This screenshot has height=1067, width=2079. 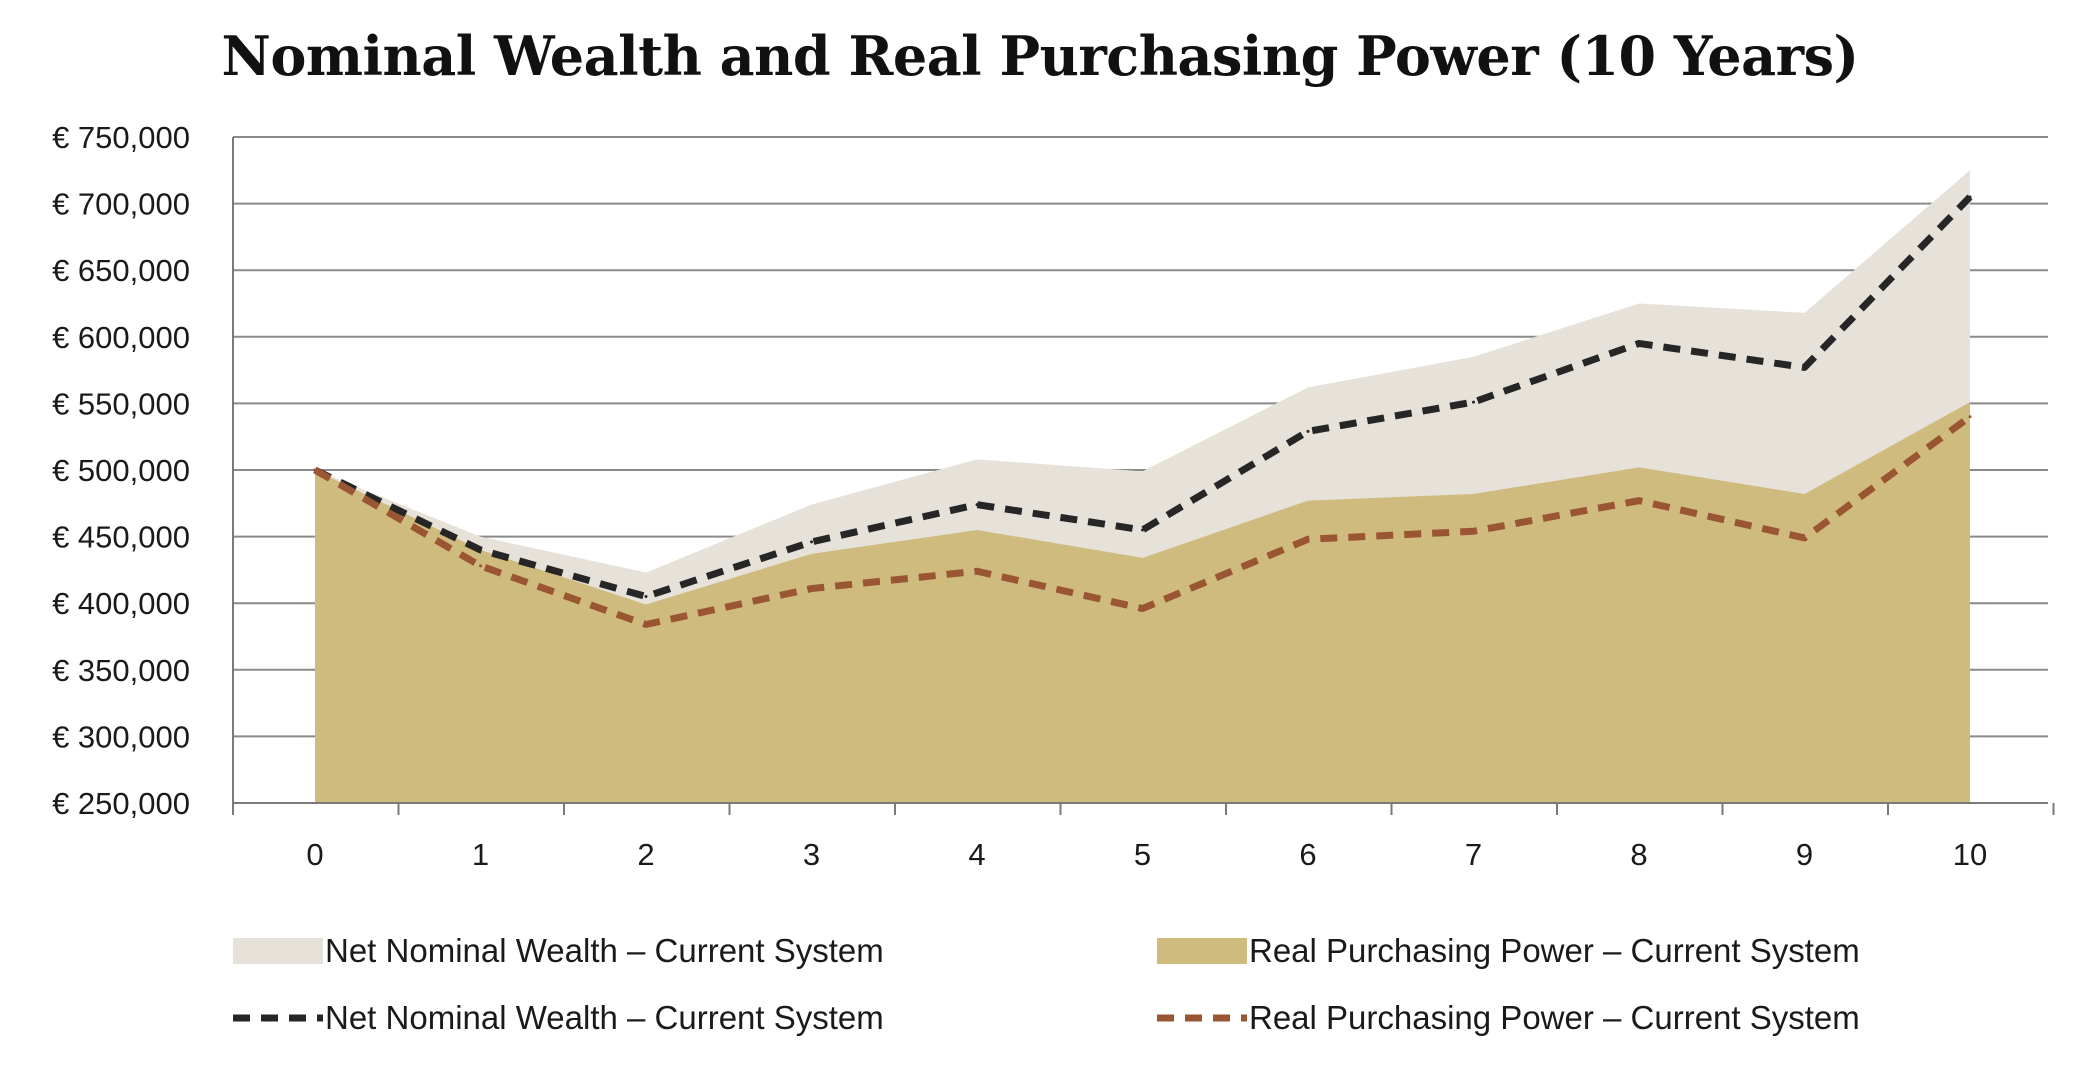 I want to click on y-tick-label: € 700,000, so click(x=121, y=204).